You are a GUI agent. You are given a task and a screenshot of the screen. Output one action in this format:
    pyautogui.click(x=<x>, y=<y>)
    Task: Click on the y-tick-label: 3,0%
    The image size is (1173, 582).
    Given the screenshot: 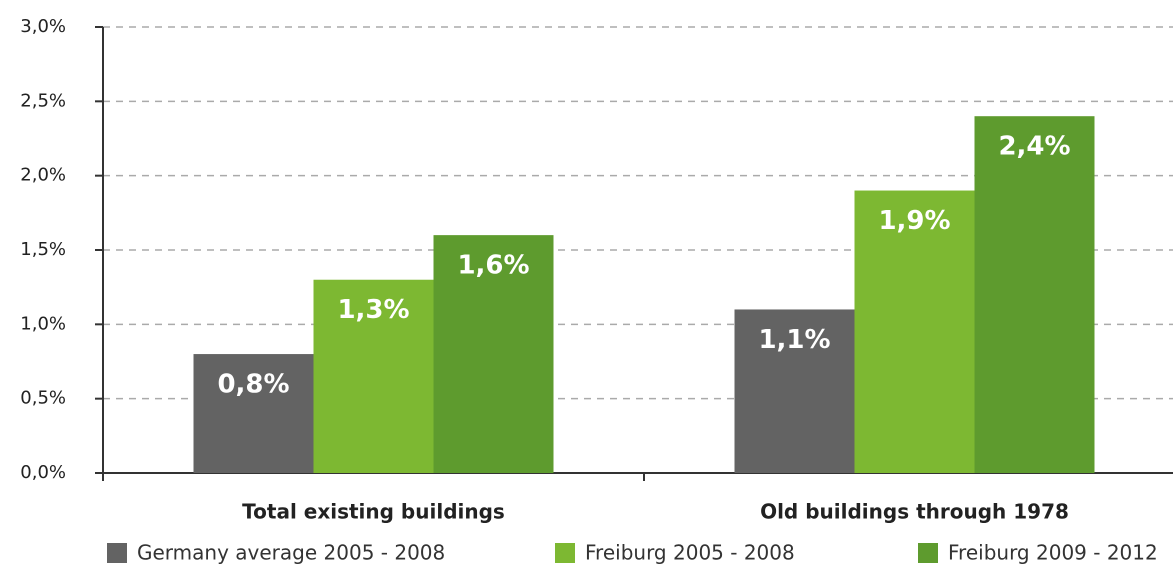 What is the action you would take?
    pyautogui.click(x=43, y=26)
    